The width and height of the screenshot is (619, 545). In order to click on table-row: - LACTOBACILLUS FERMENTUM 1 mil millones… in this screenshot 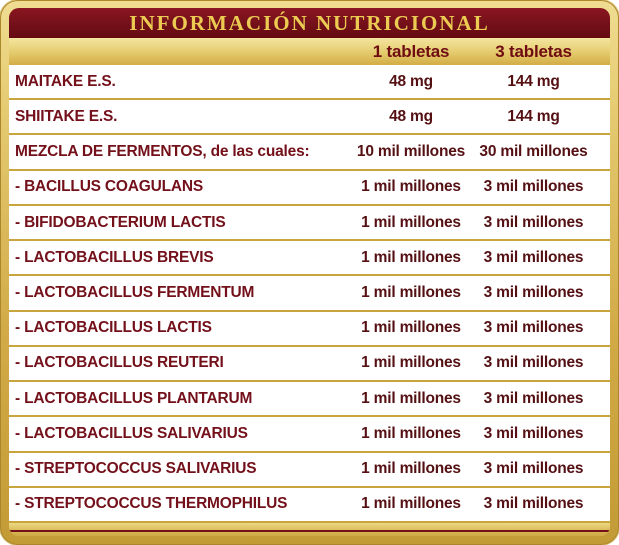, I will do `click(309, 292)`.